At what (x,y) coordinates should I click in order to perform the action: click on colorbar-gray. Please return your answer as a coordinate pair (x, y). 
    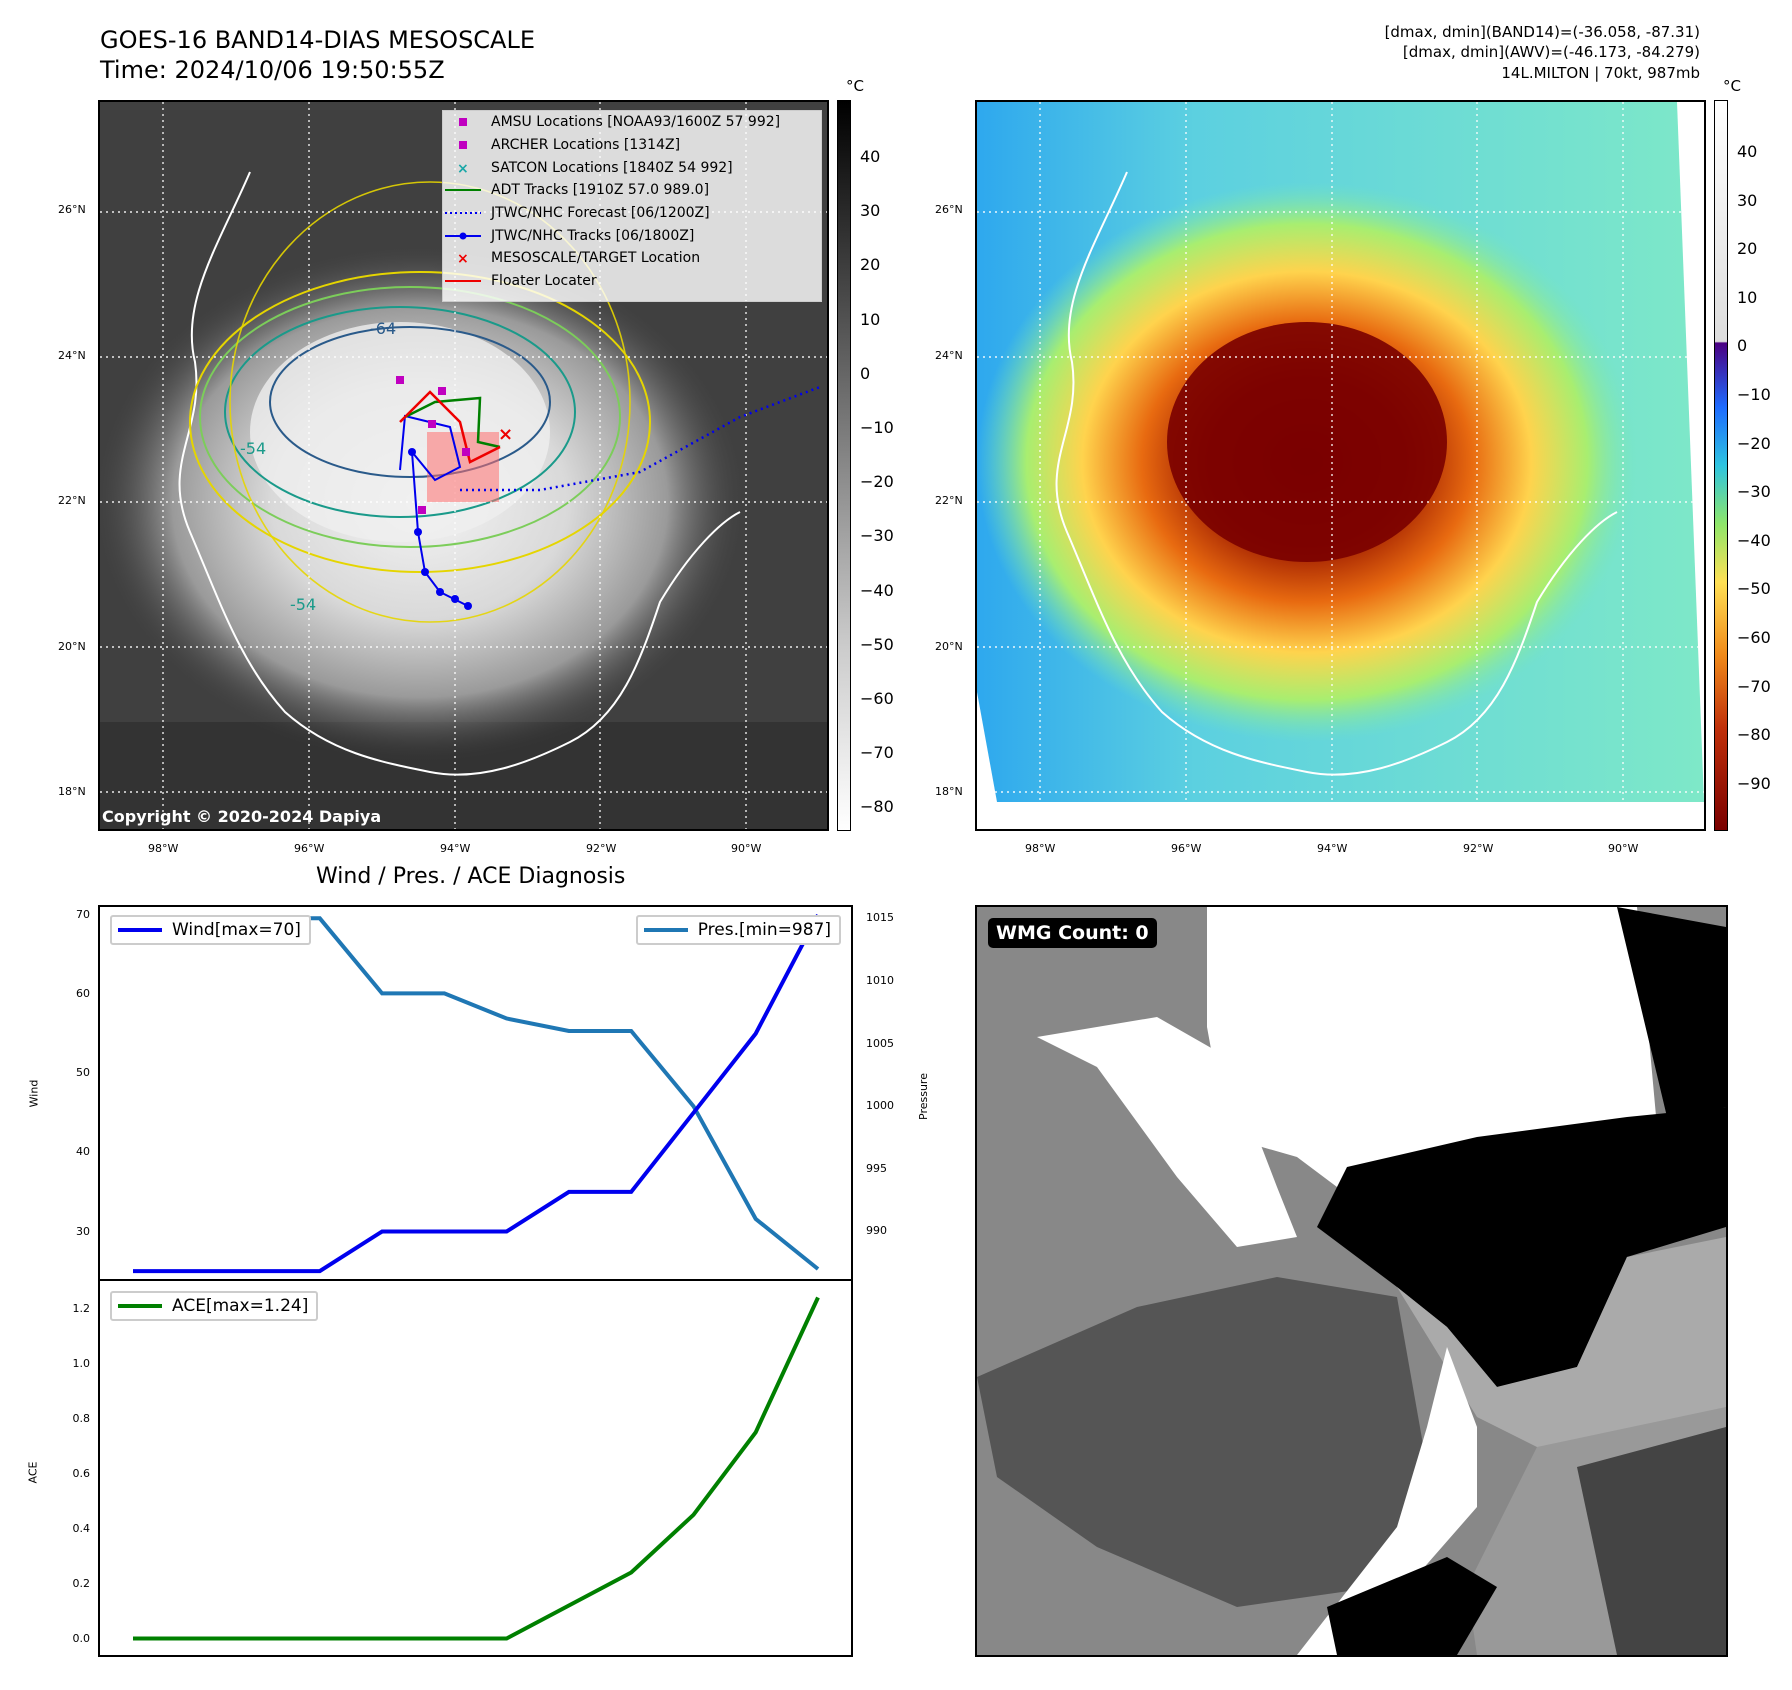
    Looking at the image, I should click on (844, 465).